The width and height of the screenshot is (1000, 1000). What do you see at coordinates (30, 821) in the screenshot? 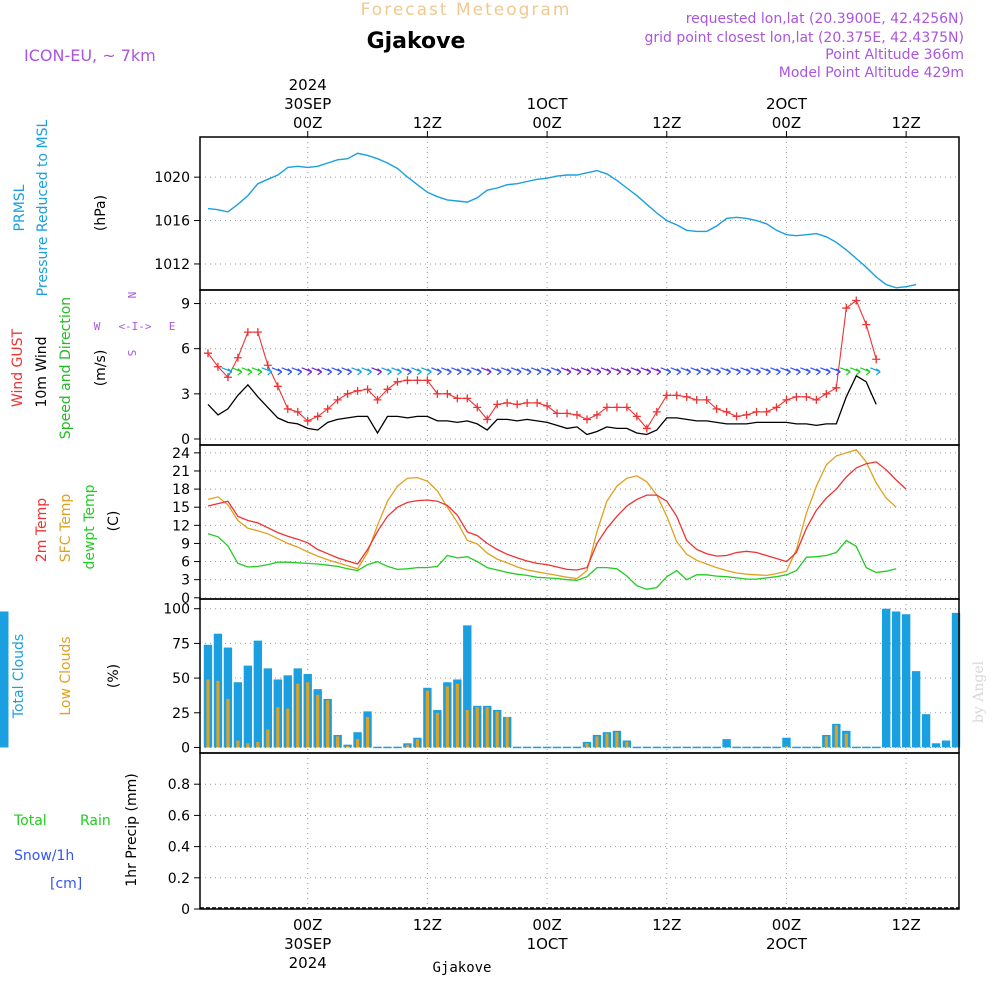
I see `precip-legend-total: Total` at bounding box center [30, 821].